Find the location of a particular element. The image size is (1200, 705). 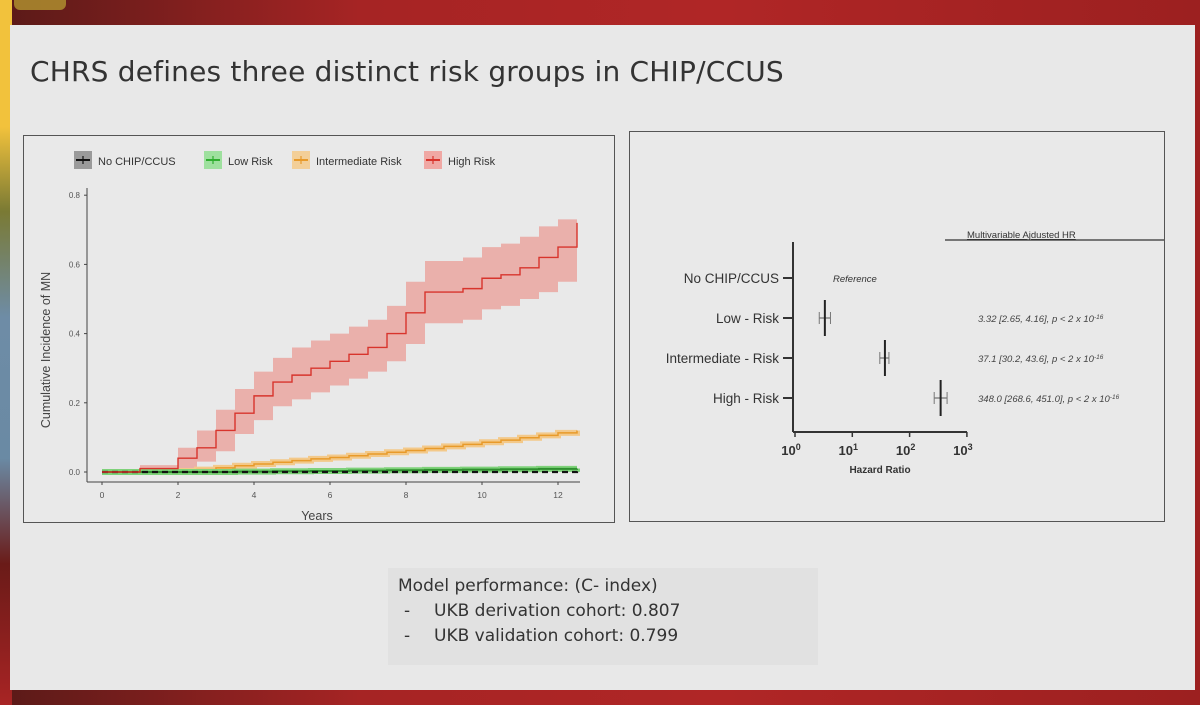

x-tick-label: 10⁰ is located at coordinates (790, 450).